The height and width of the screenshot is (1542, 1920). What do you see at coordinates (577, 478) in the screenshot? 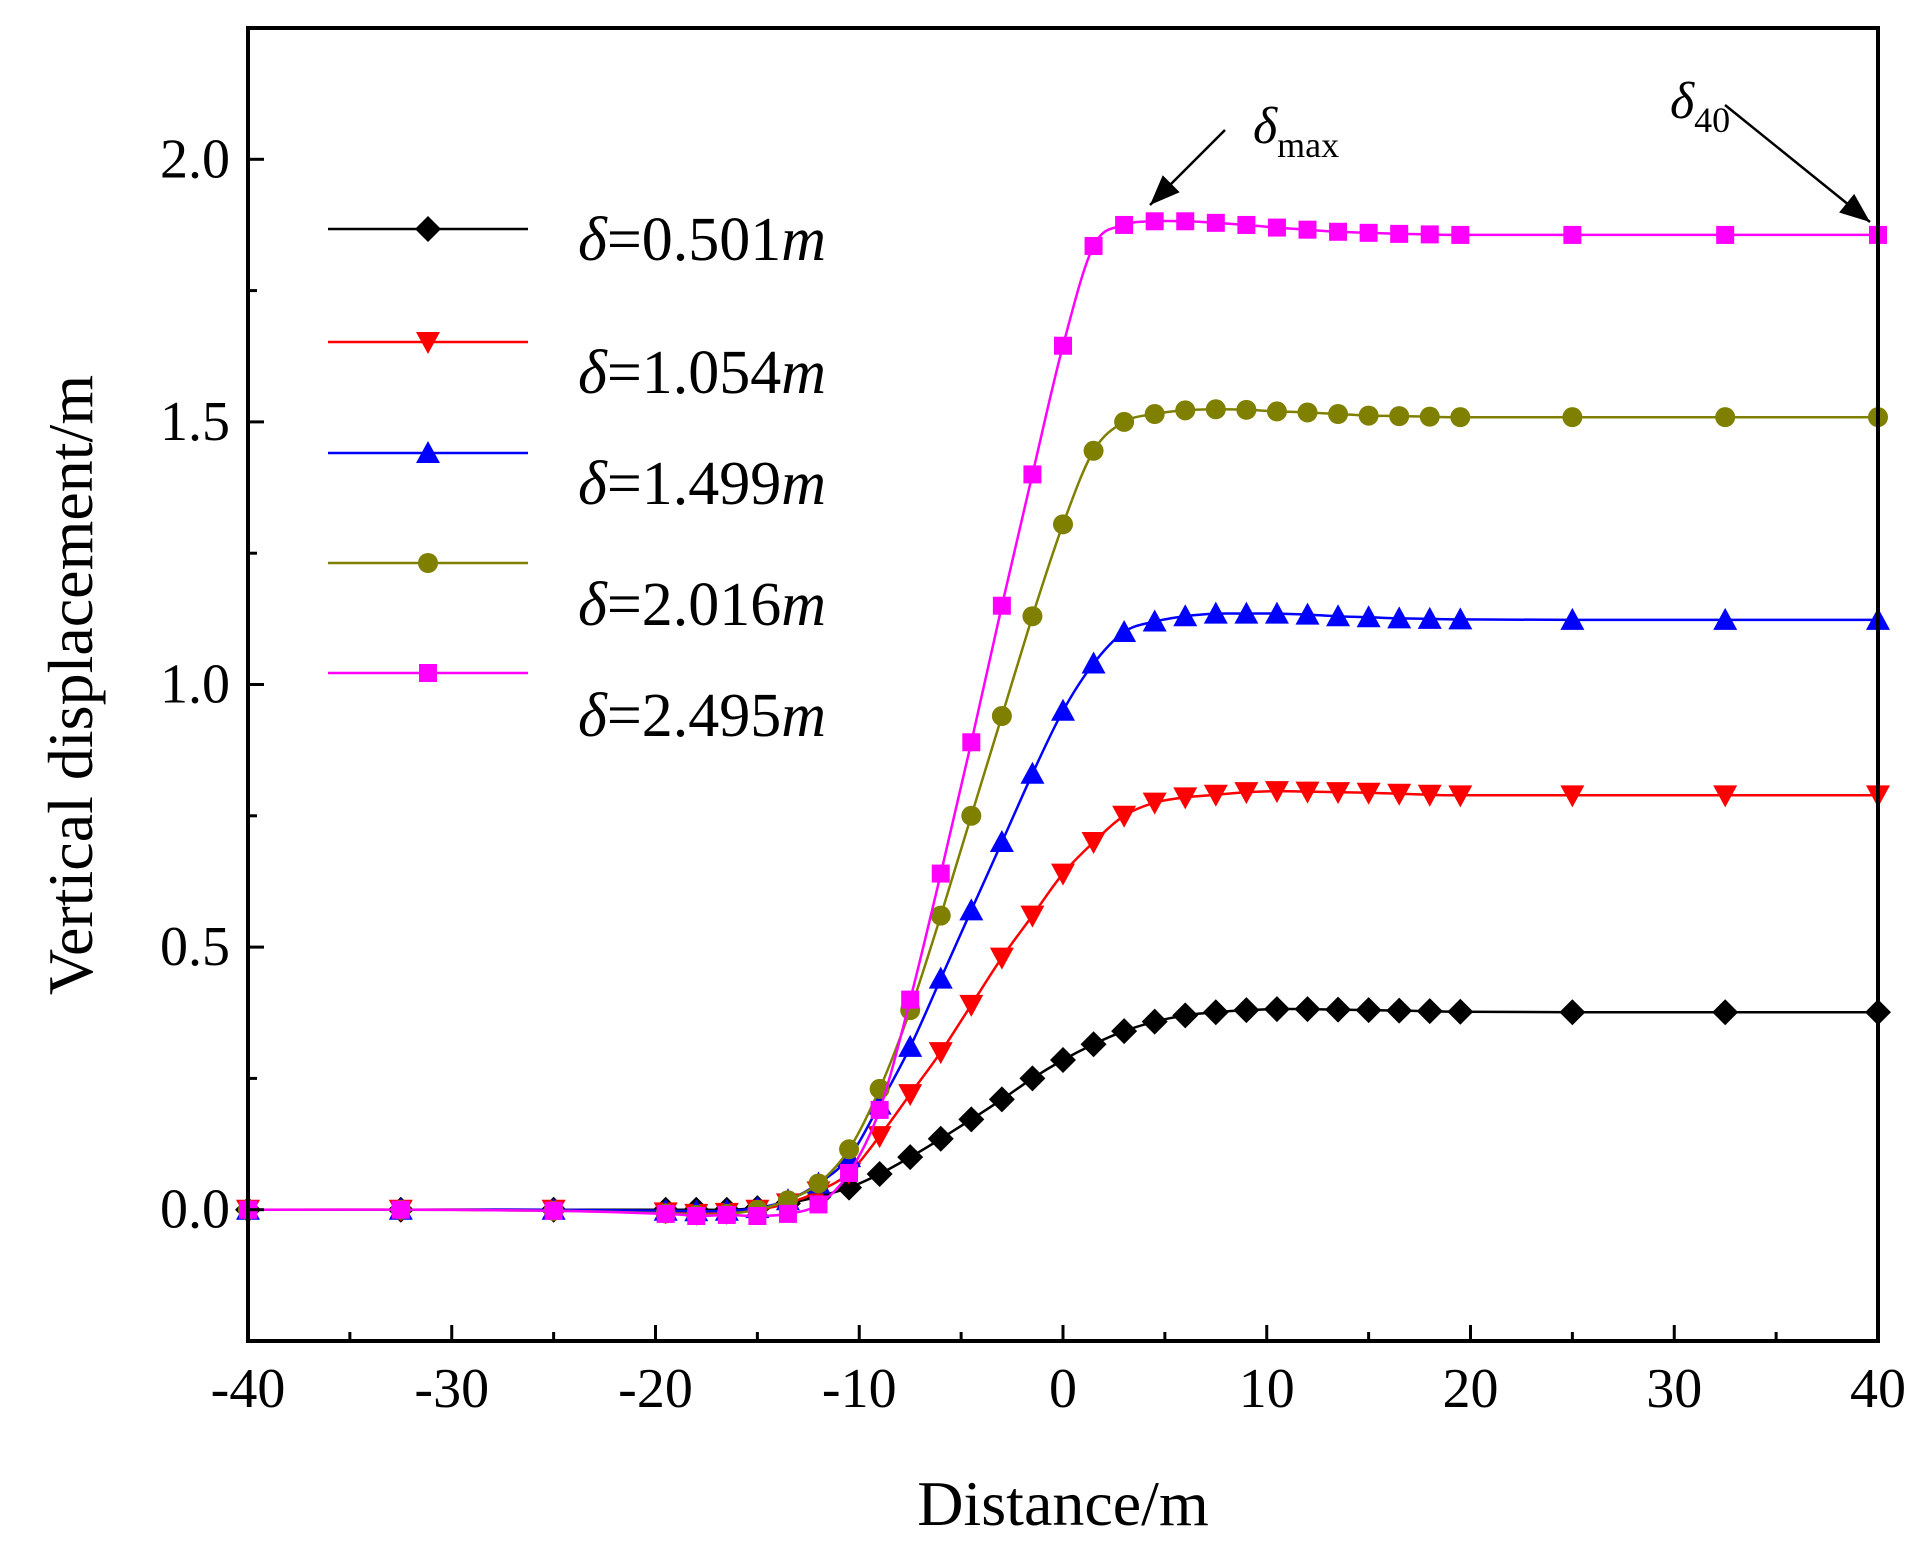
I see `legend: δ=0.501m δ=1.054m δ=1.499m δ=2.016m δ=2.495m` at bounding box center [577, 478].